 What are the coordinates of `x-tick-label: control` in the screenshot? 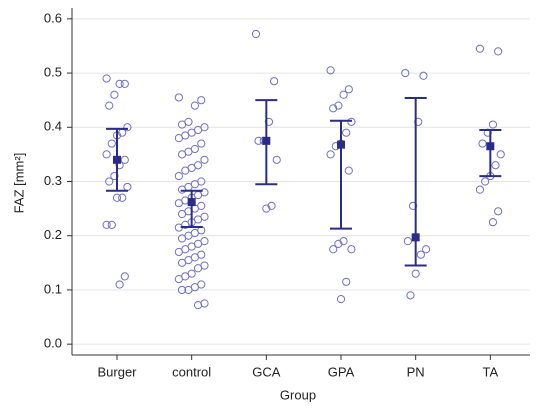 It's located at (191, 371).